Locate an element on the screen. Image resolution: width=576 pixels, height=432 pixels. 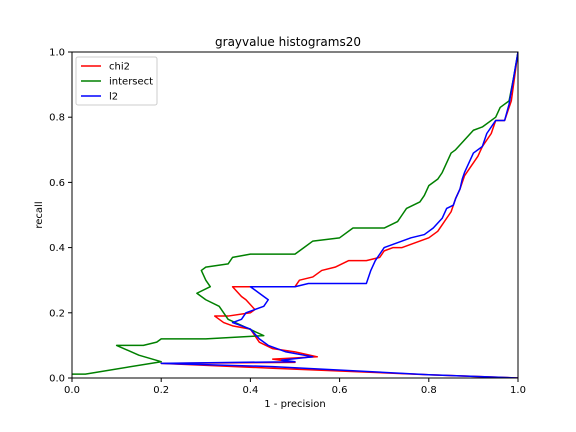
chart-title: grayvalue histograms20 is located at coordinates (288, 42).